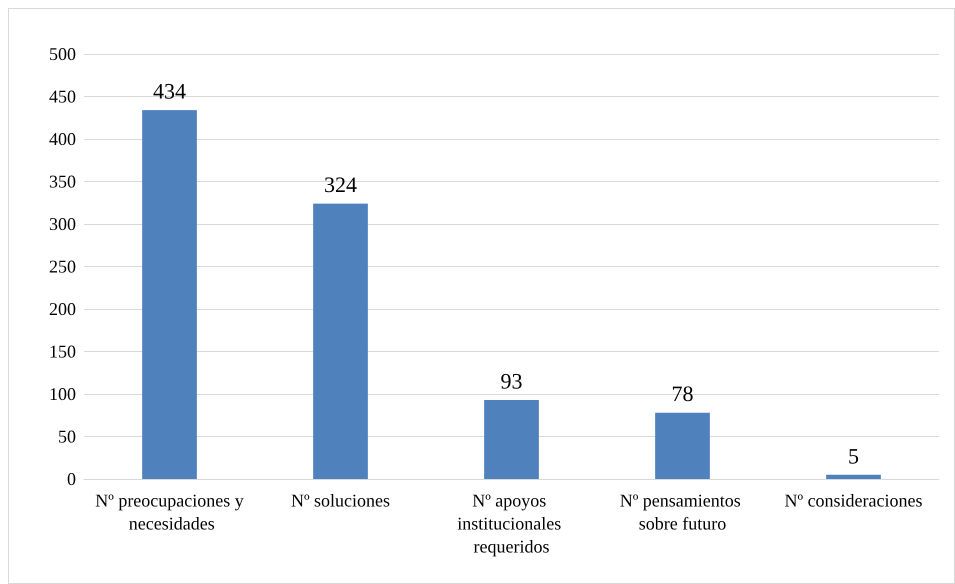 The height and width of the screenshot is (584, 955). I want to click on y-tick-label: 300, so click(62, 224).